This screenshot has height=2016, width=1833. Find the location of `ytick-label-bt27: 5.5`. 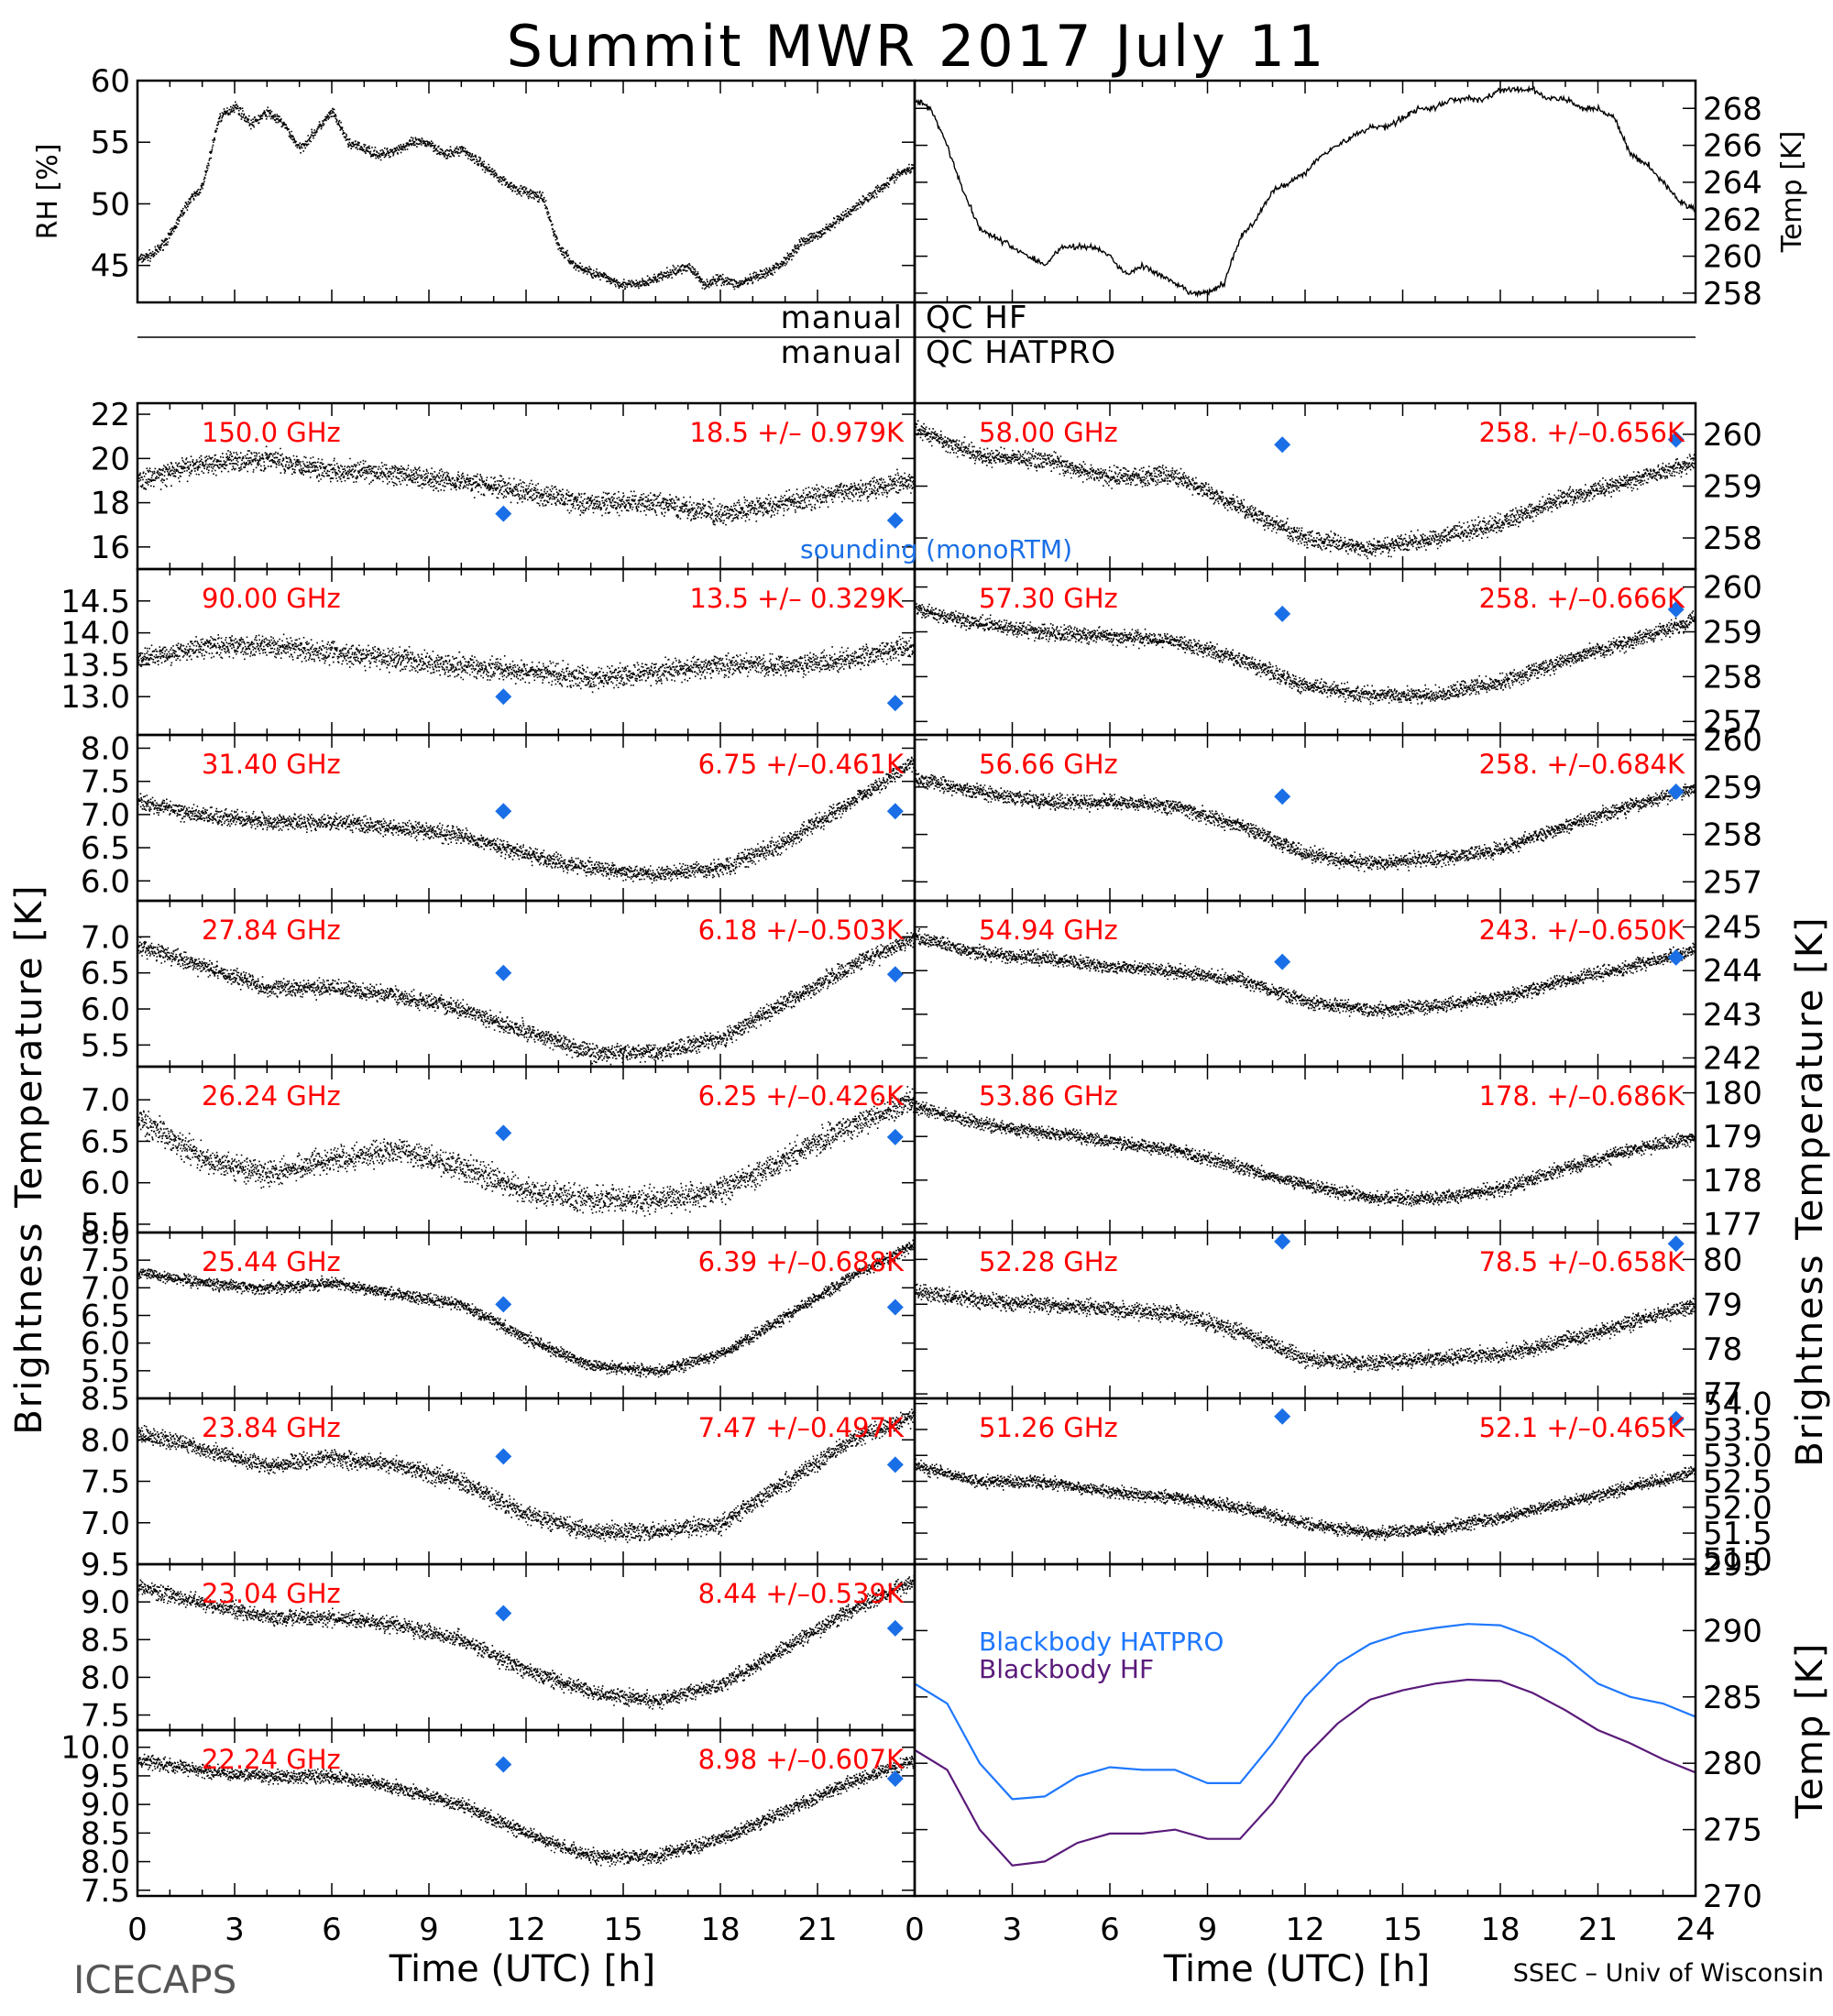

ytick-label-bt27: 5.5 is located at coordinates (105, 1045).